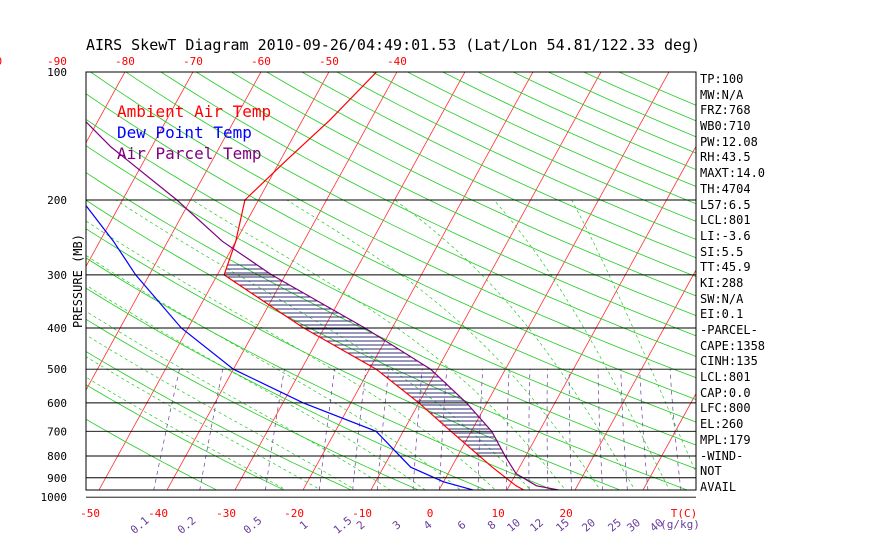 This screenshot has height=560, width=870. I want to click on mixing-ratio-tick-label: 30, so click(633, 525).